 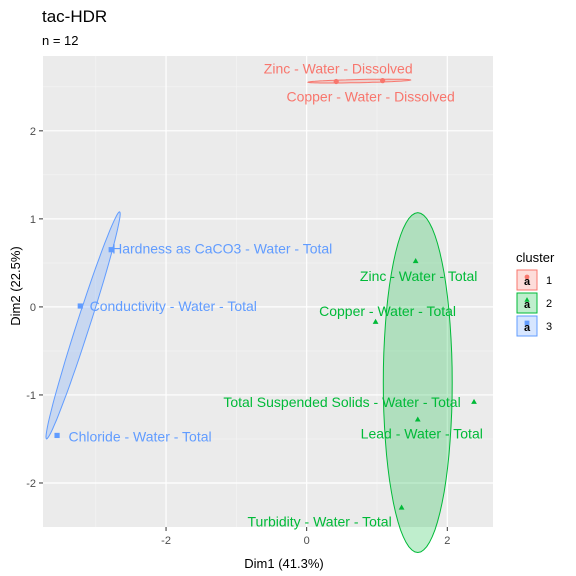 I want to click on point-label: Copper - Water - Dissolved, so click(x=370, y=97).